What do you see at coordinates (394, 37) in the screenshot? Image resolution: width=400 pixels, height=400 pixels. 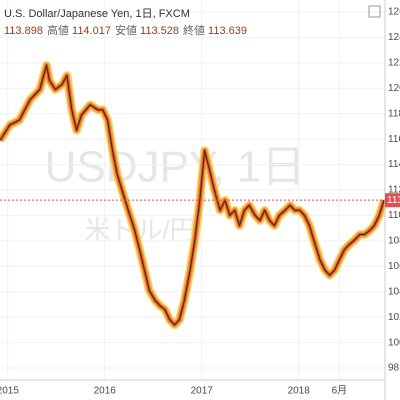 I see `y-tick-label: 124` at bounding box center [394, 37].